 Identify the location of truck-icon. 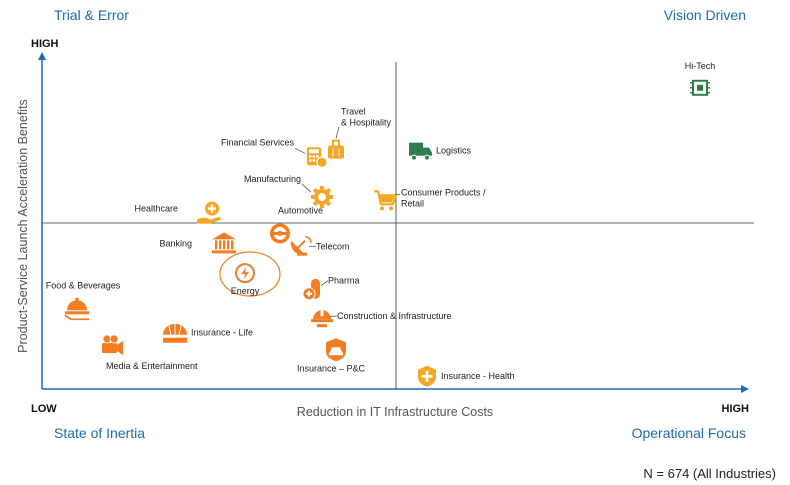
(420, 151).